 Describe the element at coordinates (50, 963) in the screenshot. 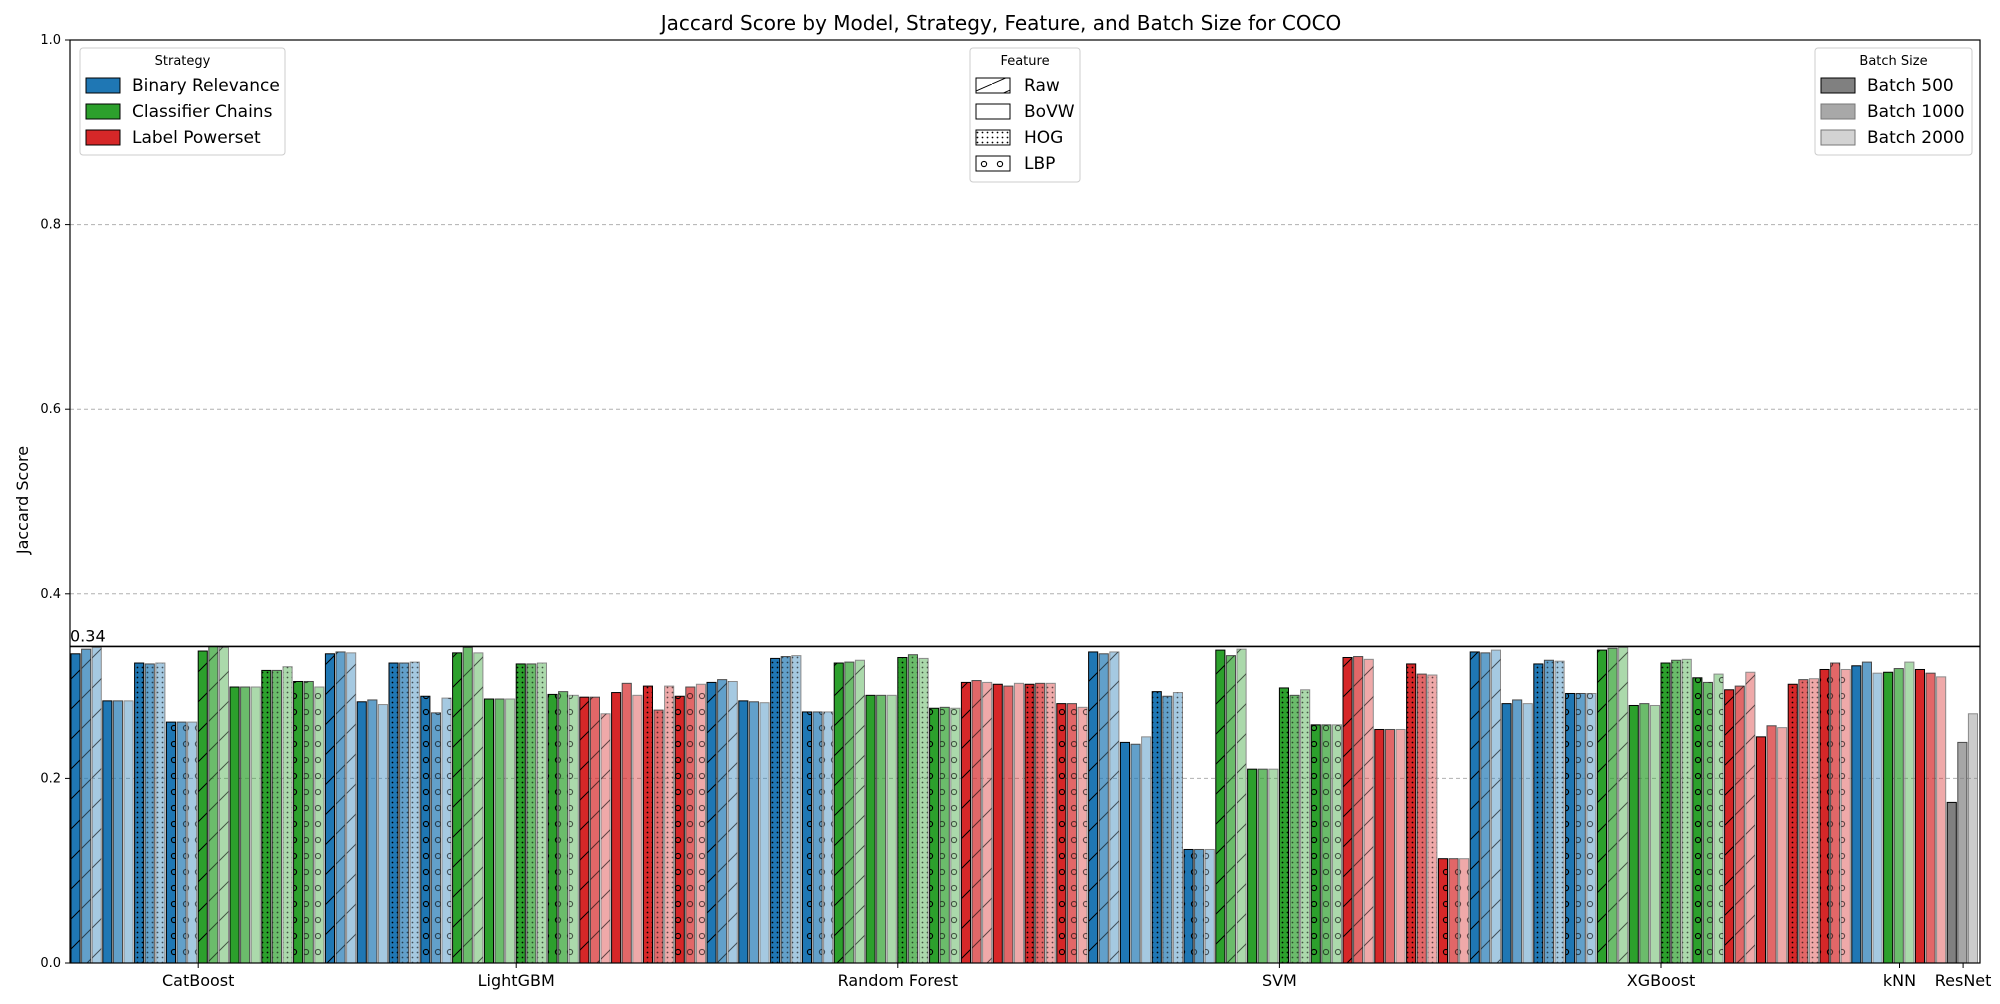

I see `y-tick-label: 0.0` at that location.